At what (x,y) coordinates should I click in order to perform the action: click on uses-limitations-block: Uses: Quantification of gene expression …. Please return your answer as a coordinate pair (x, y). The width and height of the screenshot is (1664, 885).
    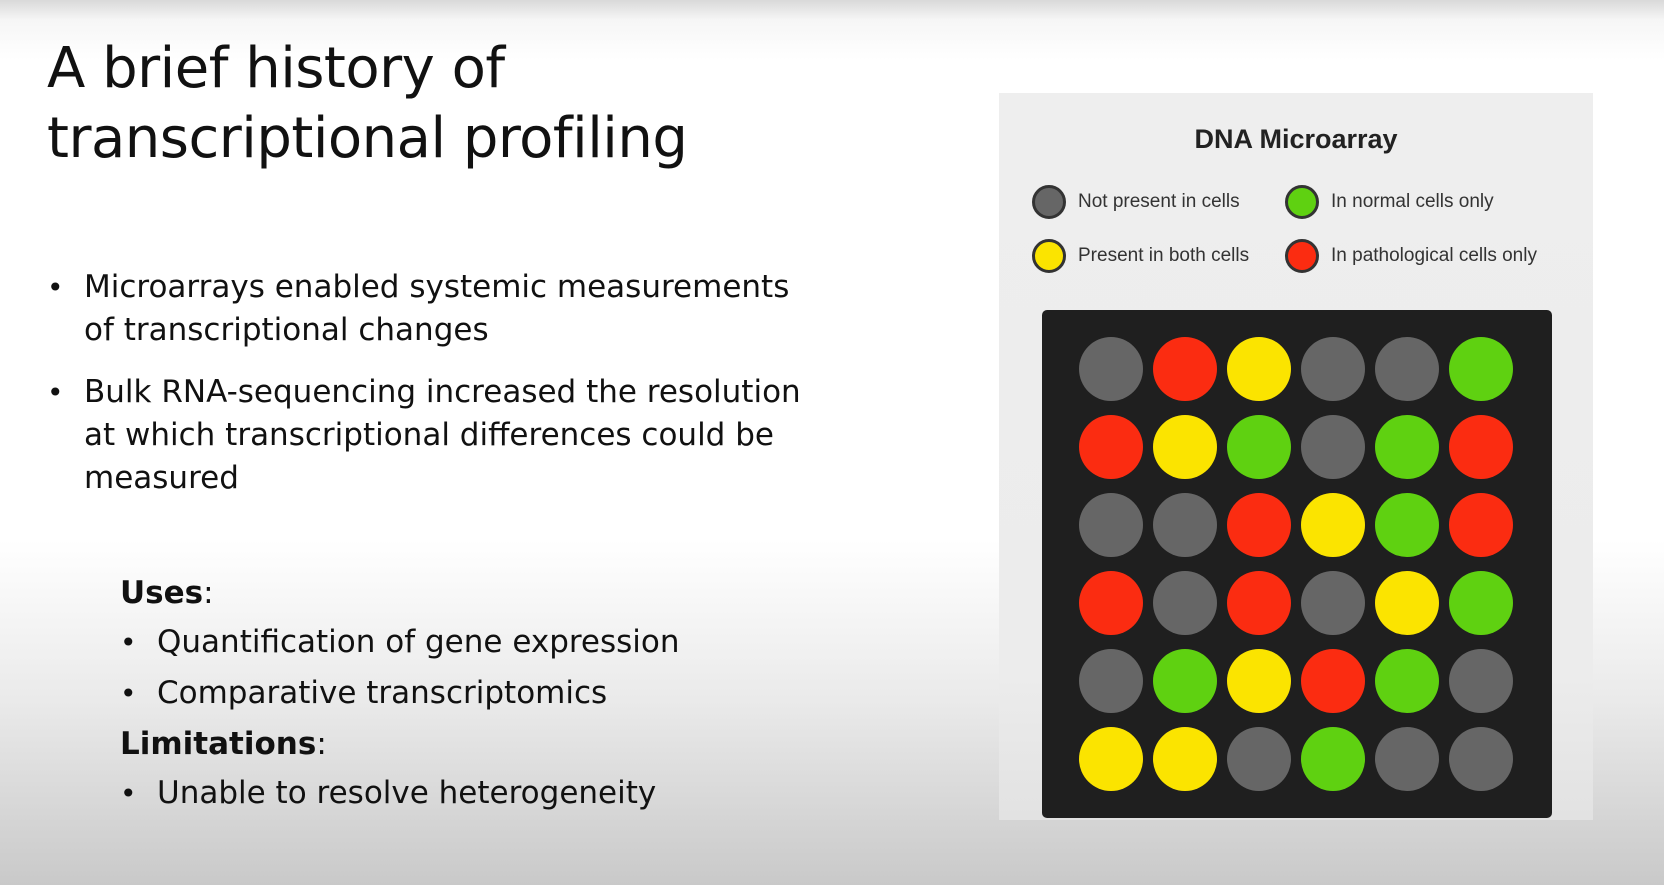
    Looking at the image, I should click on (470, 697).